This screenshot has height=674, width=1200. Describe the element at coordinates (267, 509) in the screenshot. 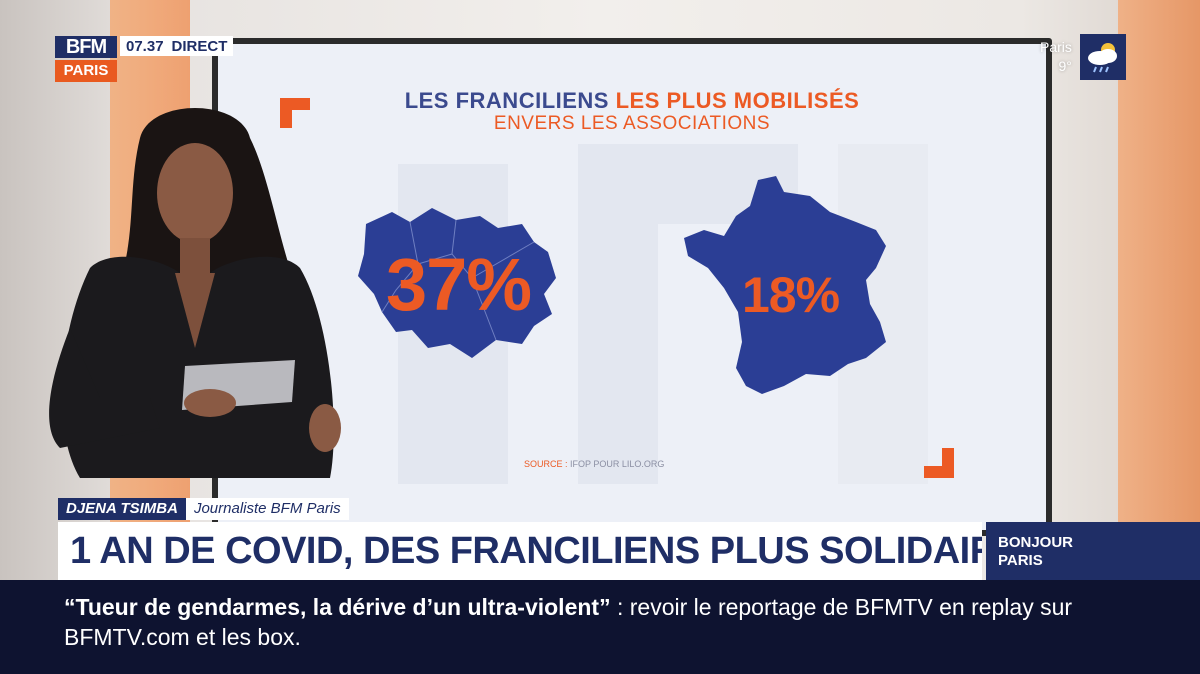

I see `presenter-role: Journaliste BFM Paris` at that location.